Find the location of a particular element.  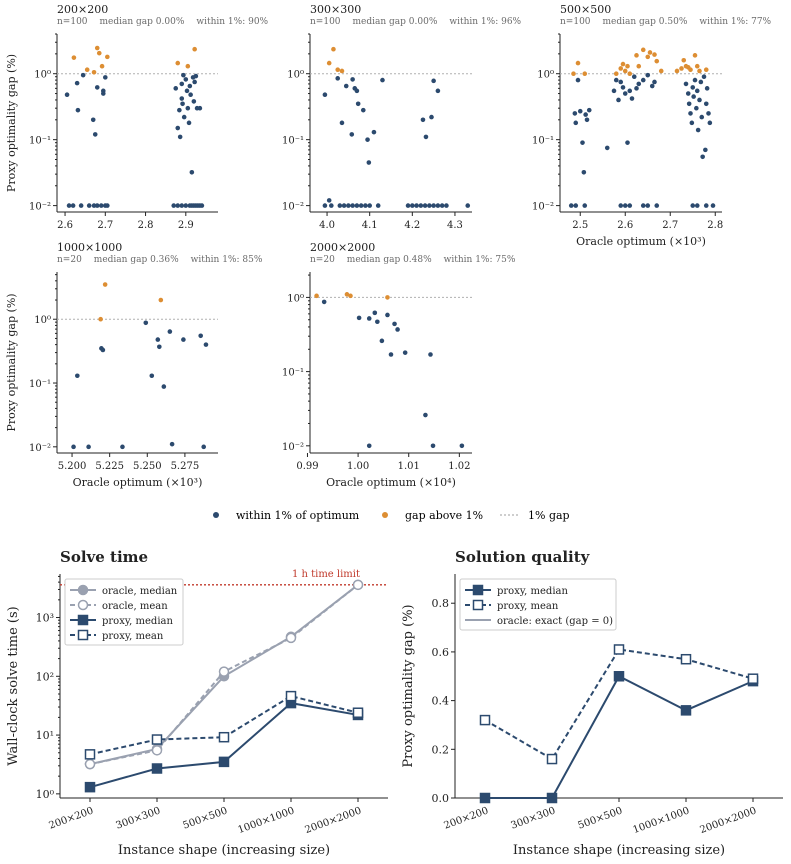

stat-median: median gap 0.36% is located at coordinates (136, 260).